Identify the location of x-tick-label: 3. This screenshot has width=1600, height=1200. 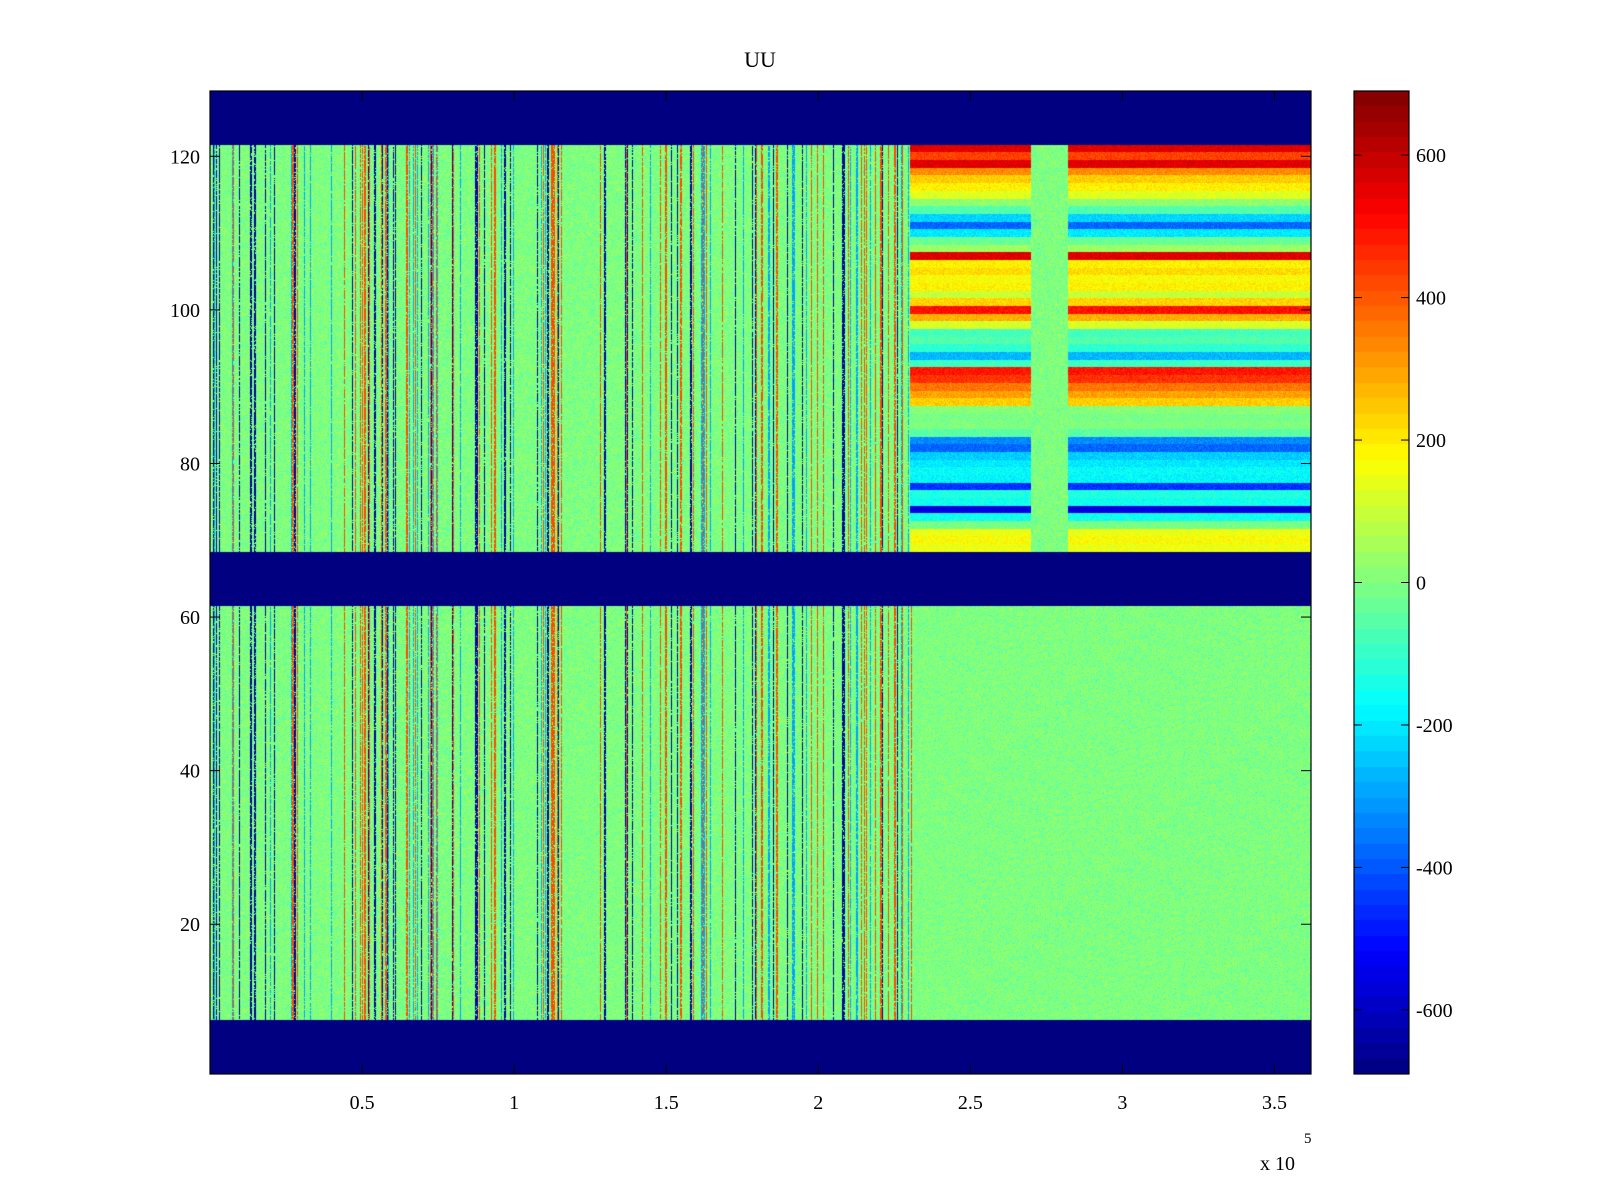
(1122, 1103).